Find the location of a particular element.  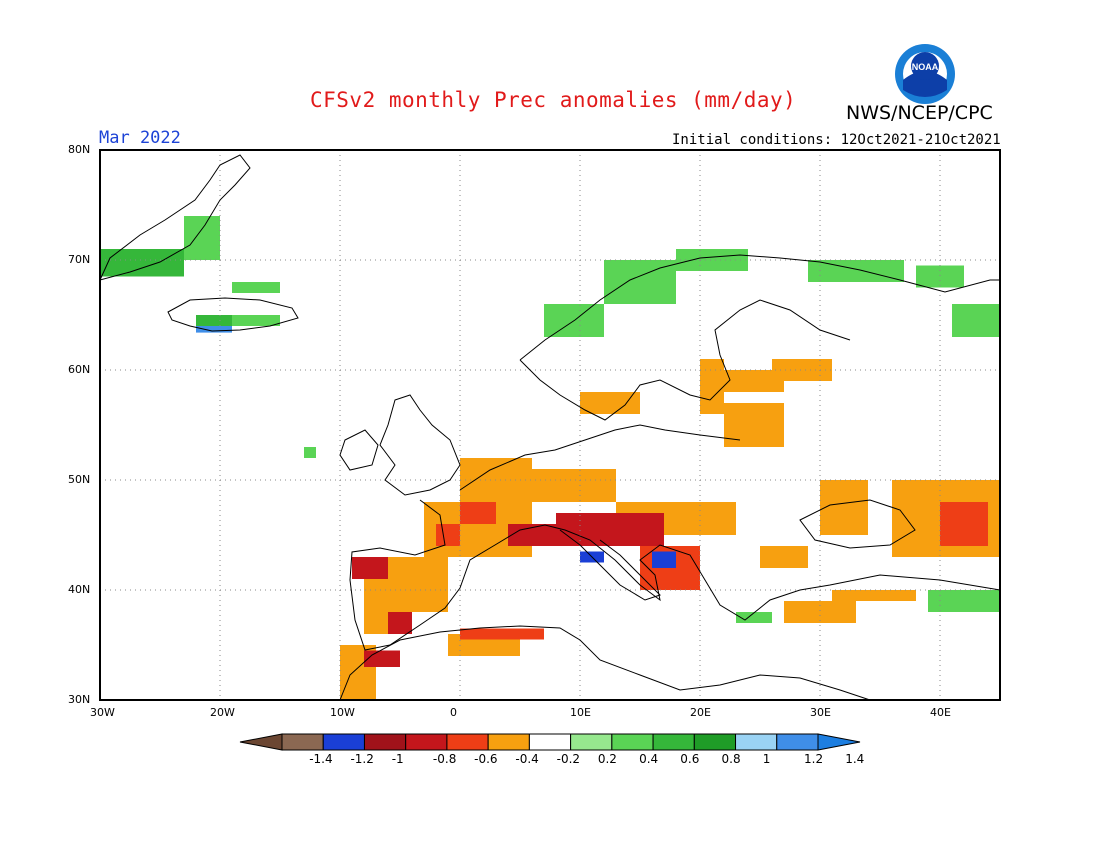

latitude-tick-label: 40N is located at coordinates (79, 589).